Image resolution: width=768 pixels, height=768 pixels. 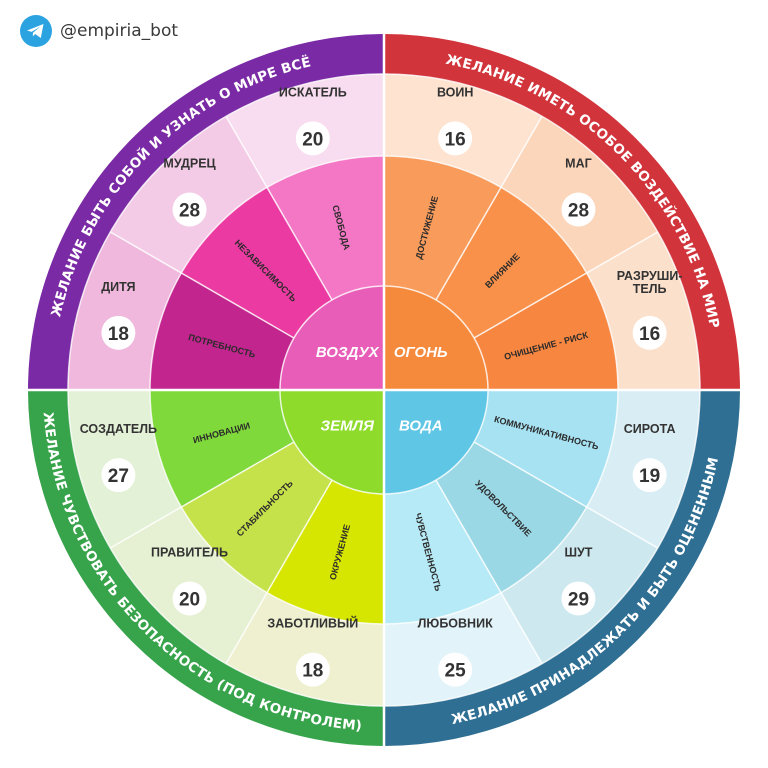 What do you see at coordinates (118, 429) in the screenshot?
I see `archetype-name: СОЗДАТЕЛЬ` at bounding box center [118, 429].